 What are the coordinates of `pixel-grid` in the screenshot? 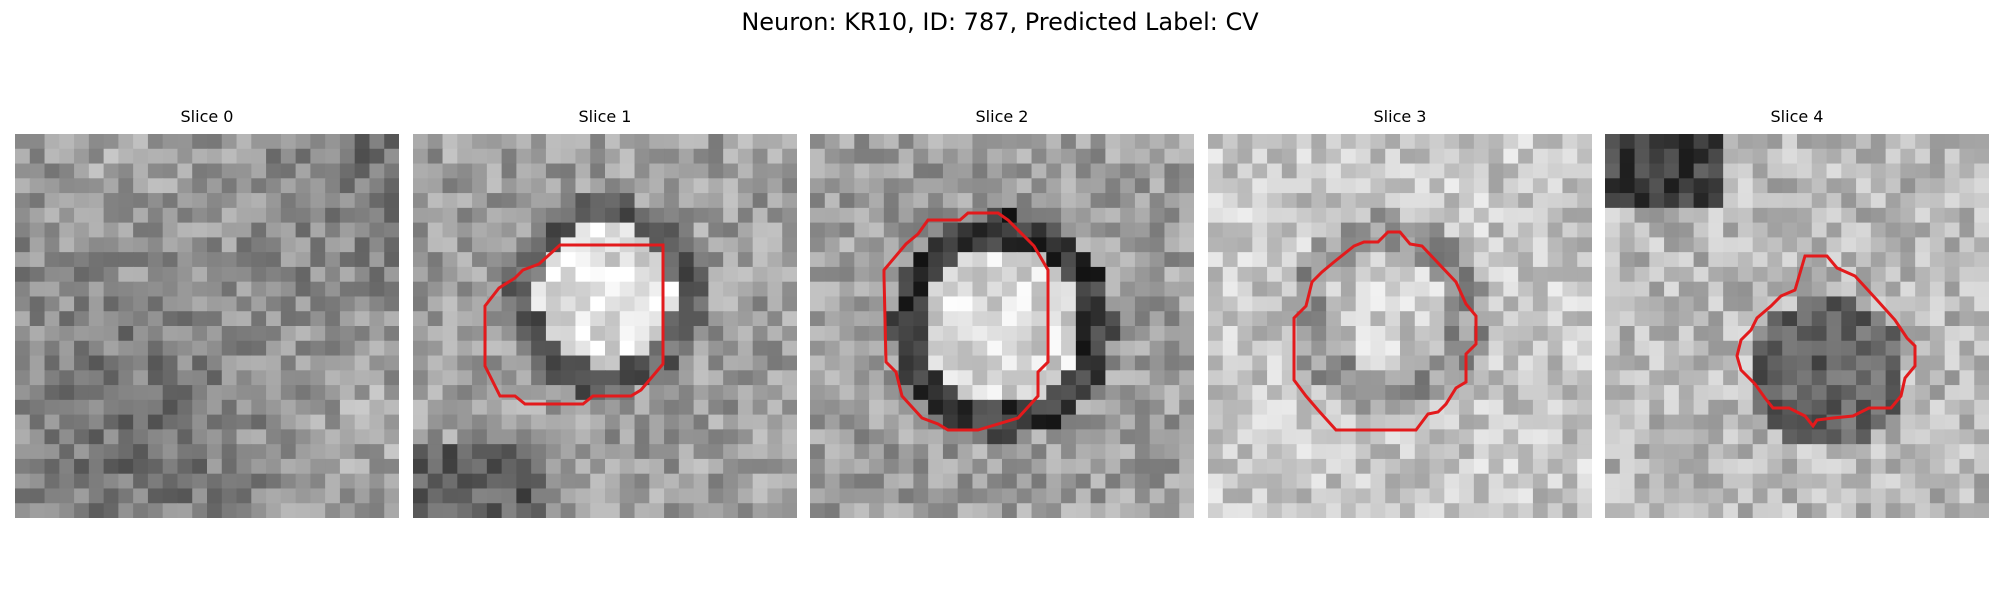 It's located at (1797, 326).